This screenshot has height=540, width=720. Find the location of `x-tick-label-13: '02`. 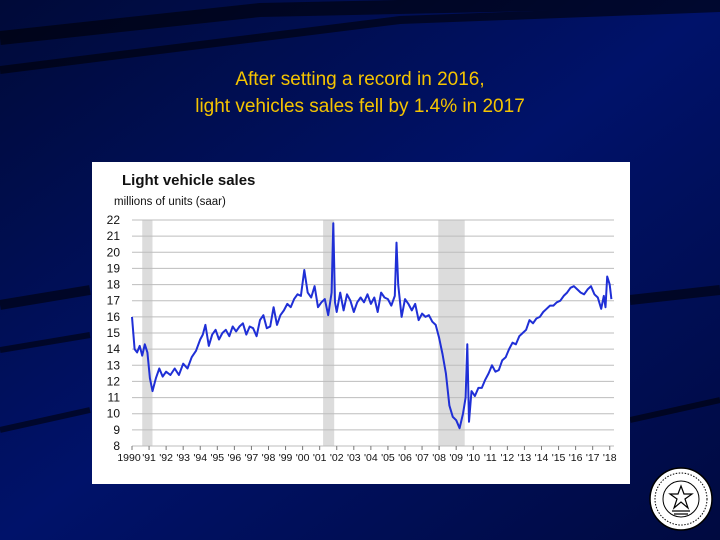

x-tick-label-13: '02 is located at coordinates (337, 458).